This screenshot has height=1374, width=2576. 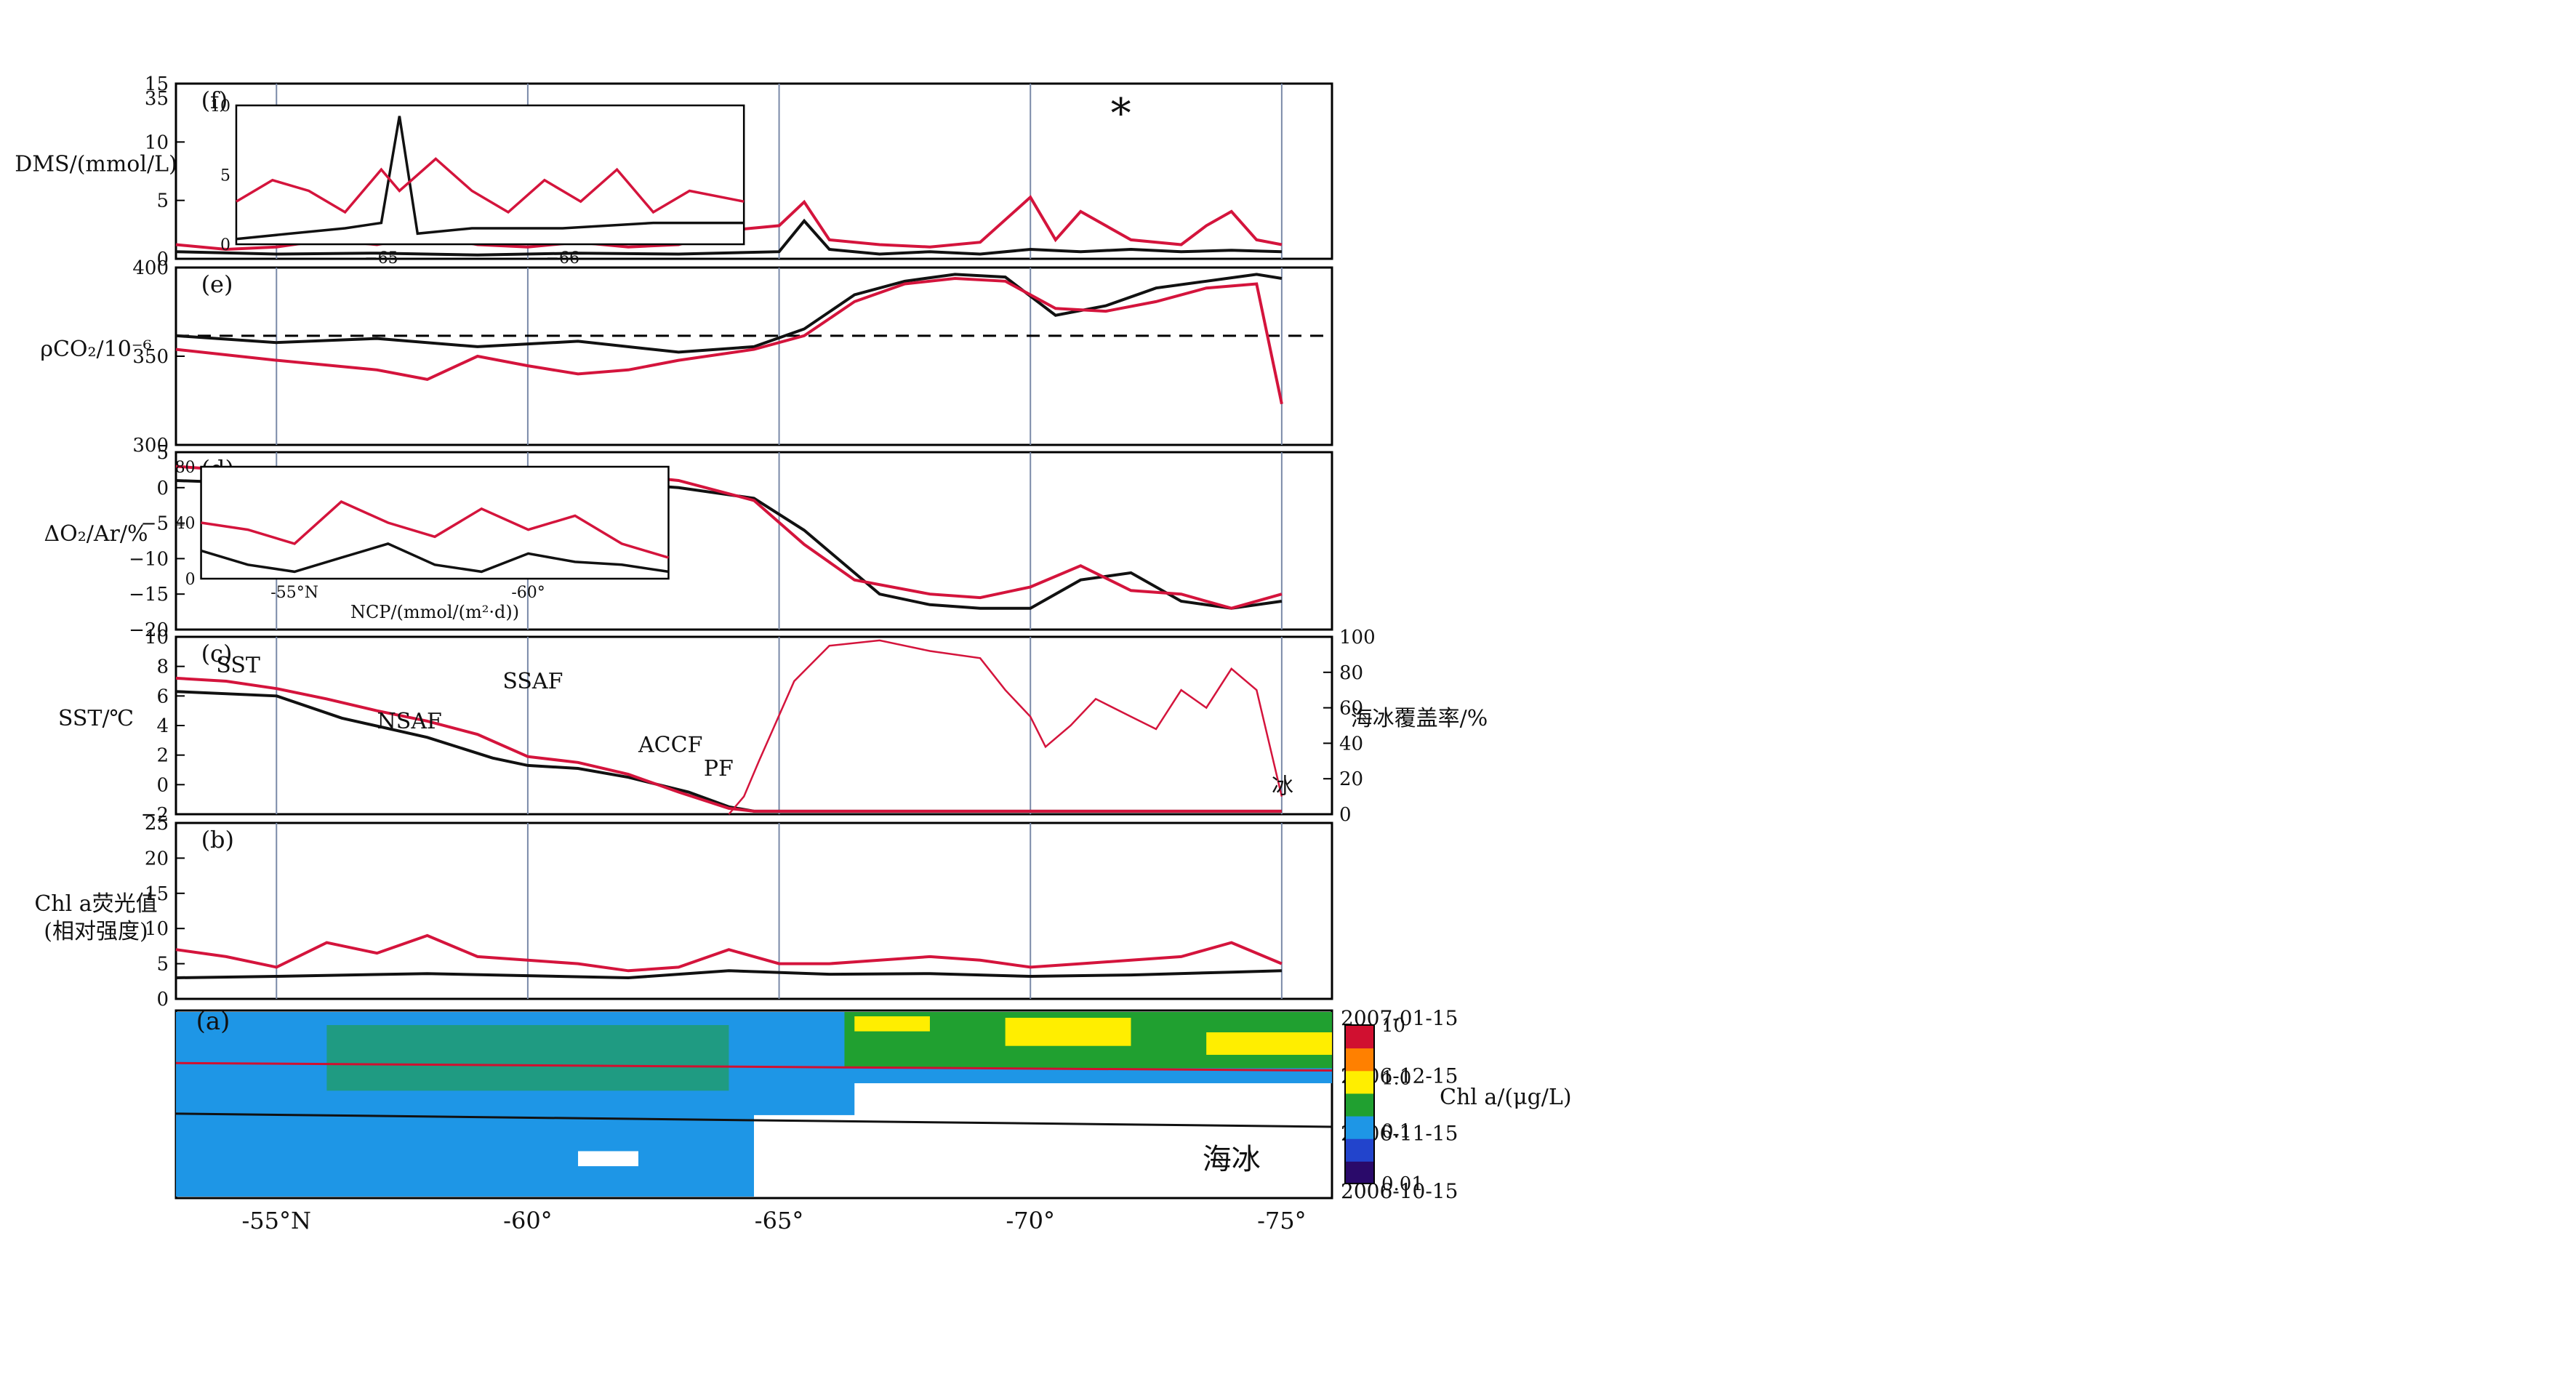 What do you see at coordinates (220, 106) in the screenshot?
I see `inset-tick: 10` at bounding box center [220, 106].